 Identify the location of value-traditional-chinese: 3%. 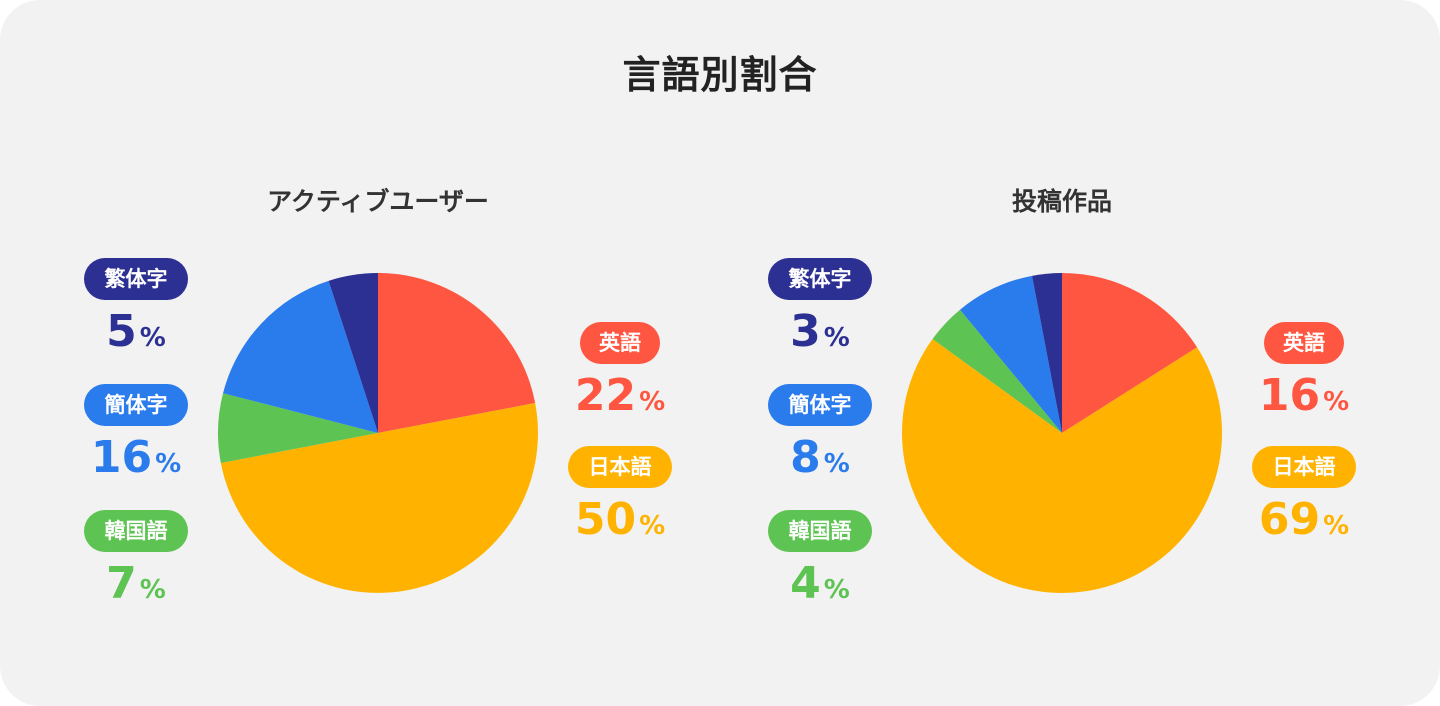
(820, 331).